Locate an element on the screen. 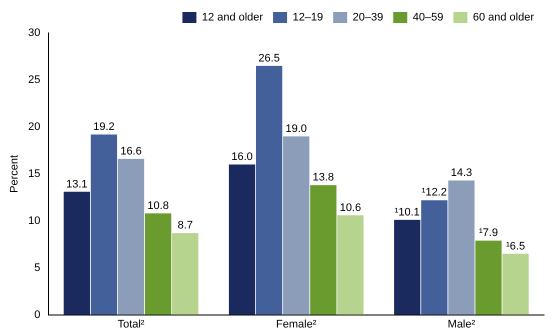  data-label: 13.1 is located at coordinates (77, 184).